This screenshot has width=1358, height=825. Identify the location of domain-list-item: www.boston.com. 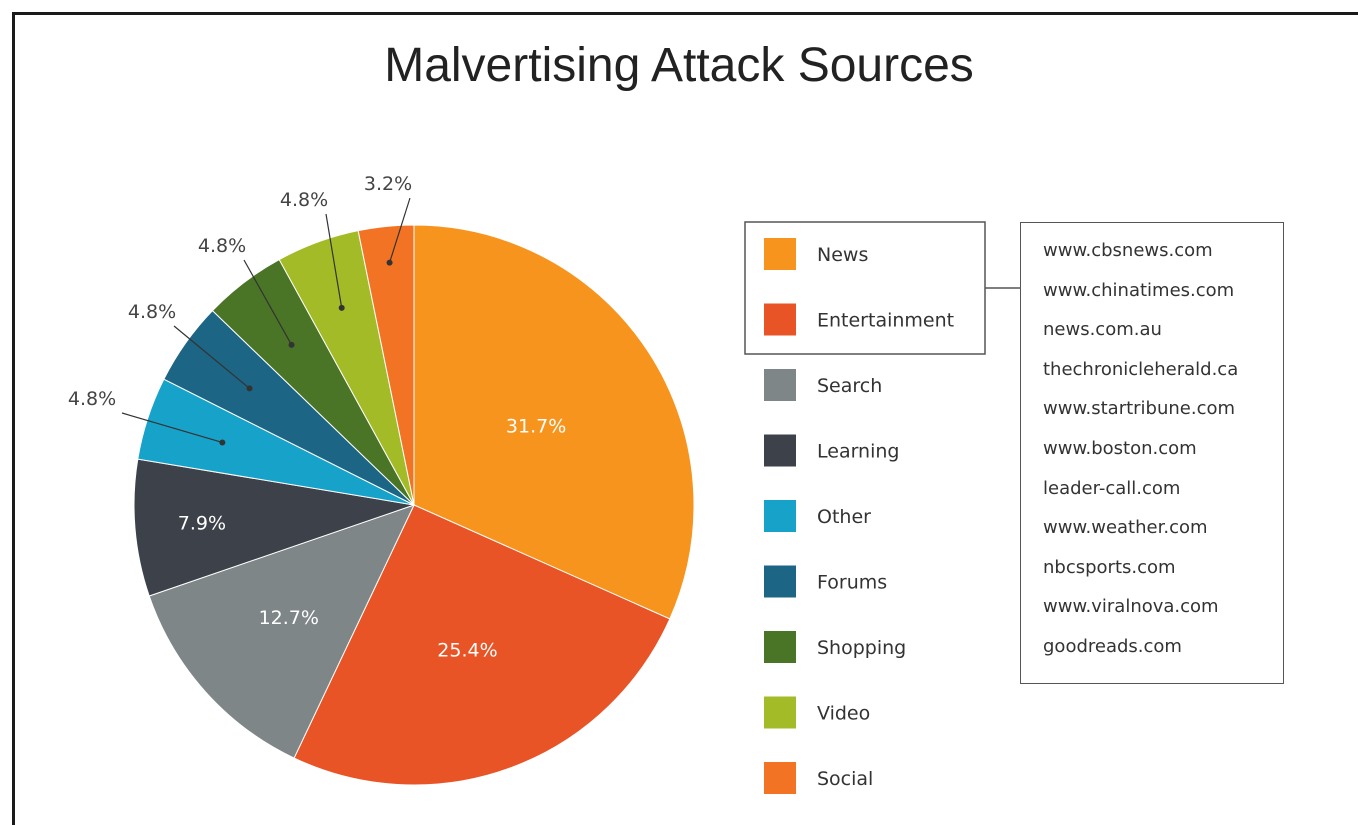
(1120, 448).